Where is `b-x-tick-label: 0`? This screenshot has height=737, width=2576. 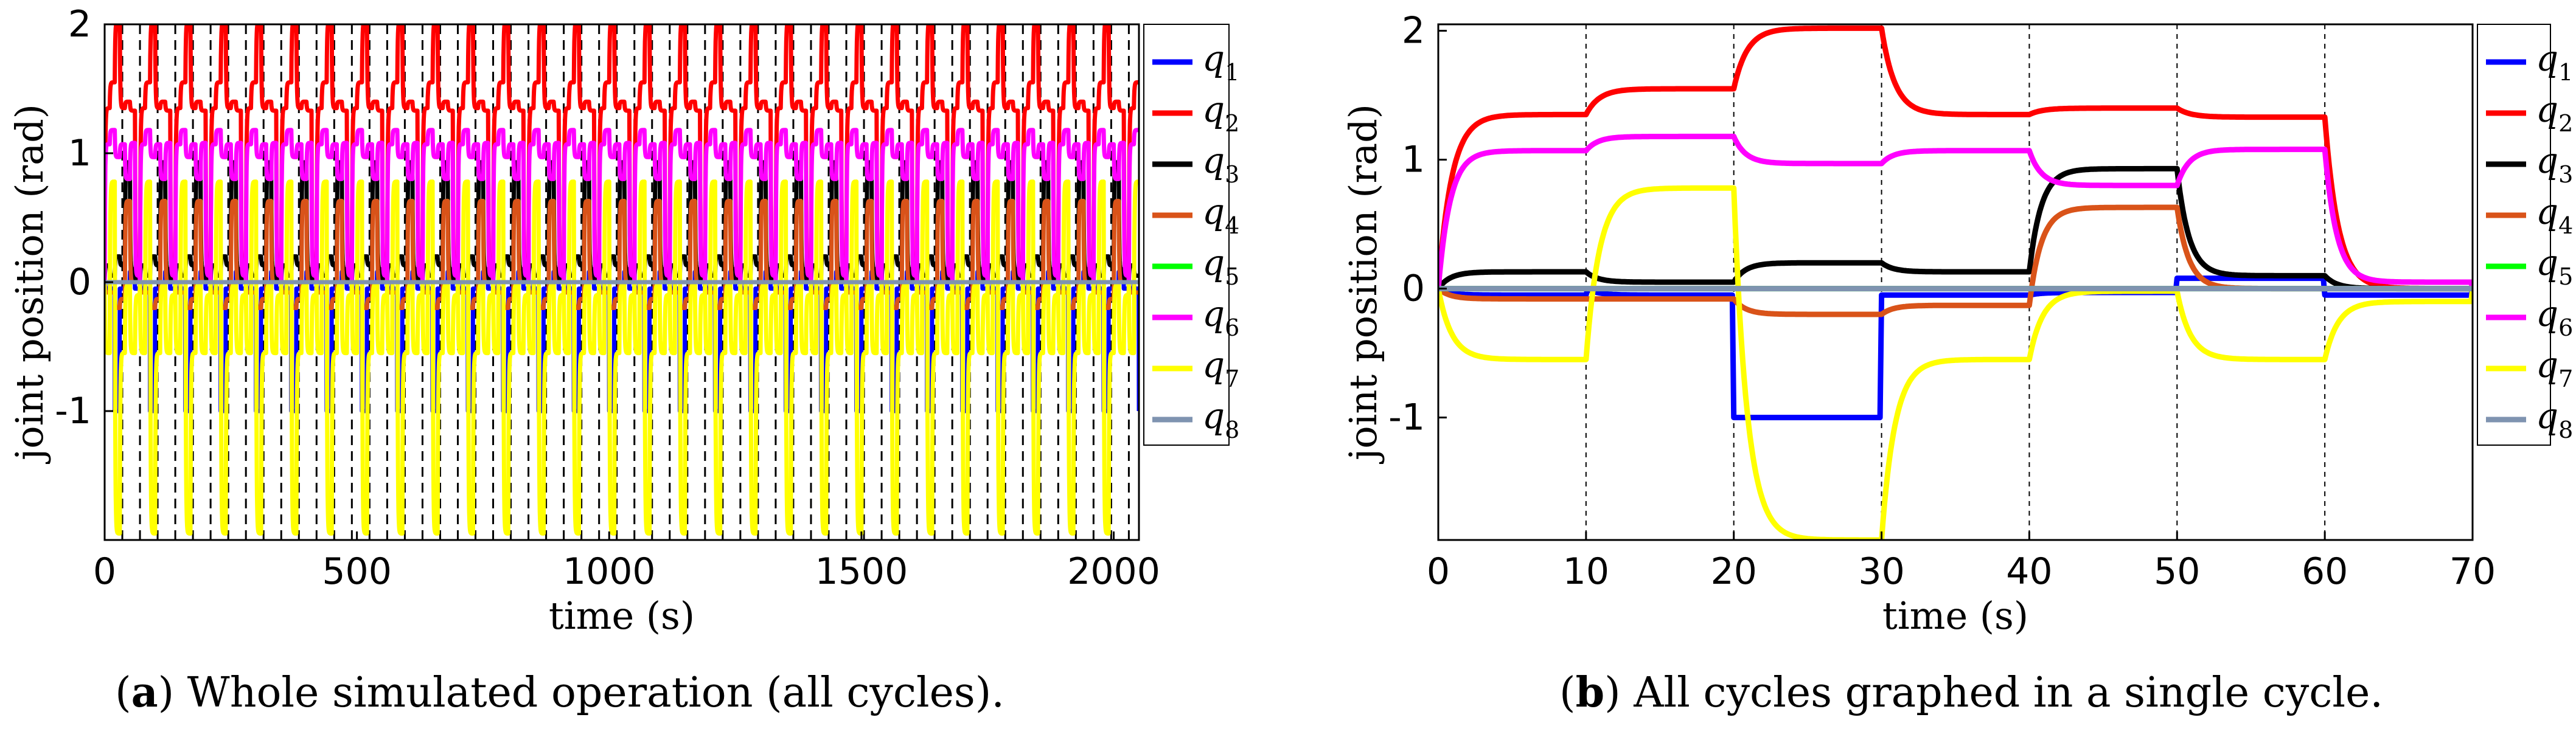 b-x-tick-label: 0 is located at coordinates (1438, 571).